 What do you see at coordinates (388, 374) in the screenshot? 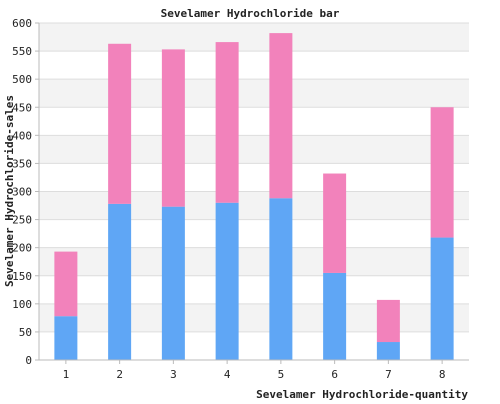
I see `x-tick-label: 7` at bounding box center [388, 374].